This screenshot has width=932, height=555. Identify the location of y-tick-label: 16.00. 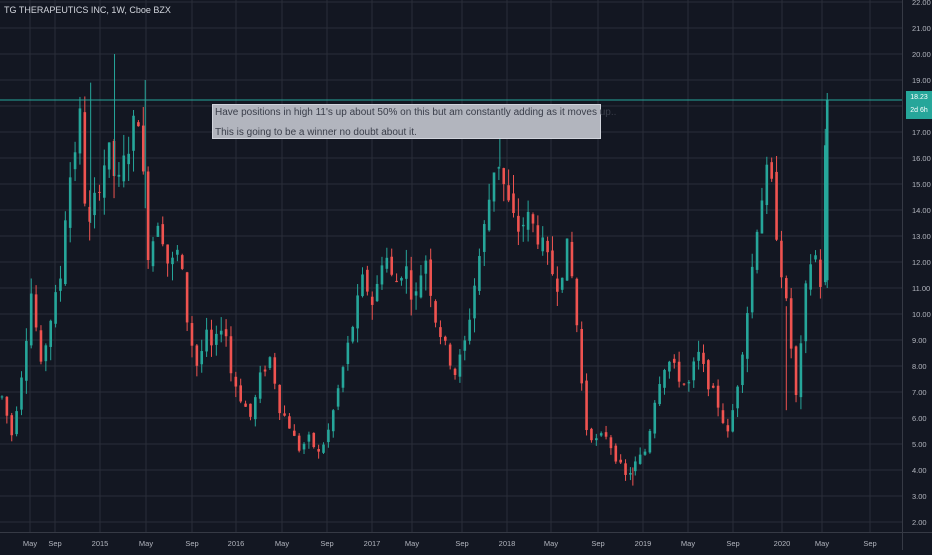
(921, 158).